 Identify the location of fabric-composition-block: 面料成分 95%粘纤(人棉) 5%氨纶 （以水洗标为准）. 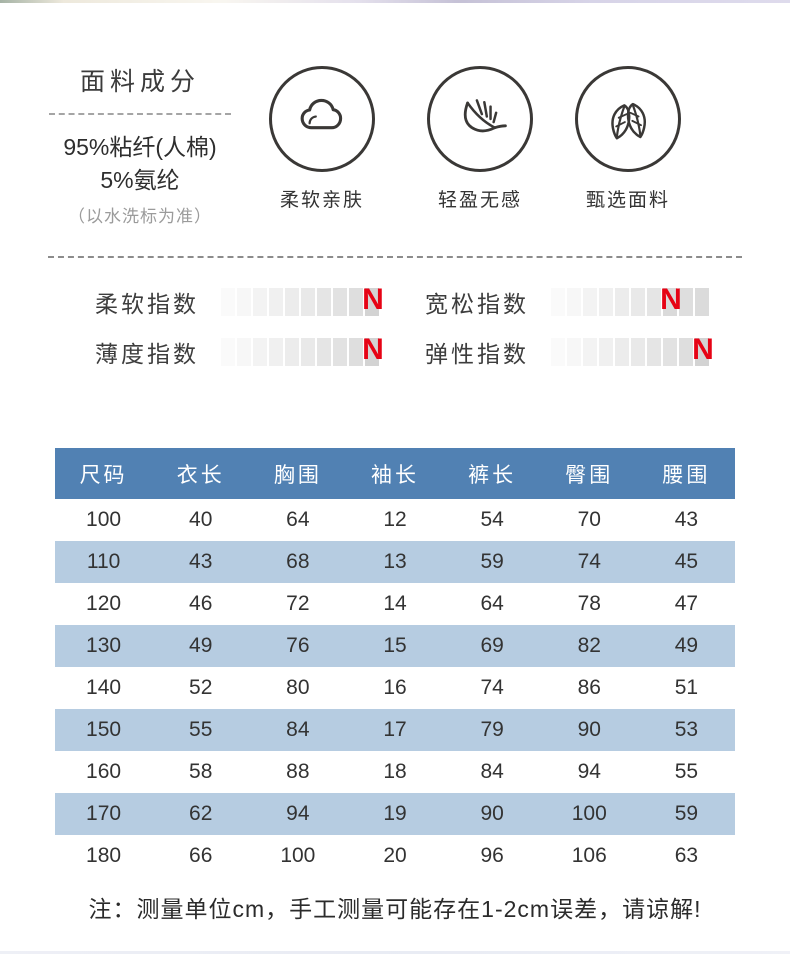
(140, 144).